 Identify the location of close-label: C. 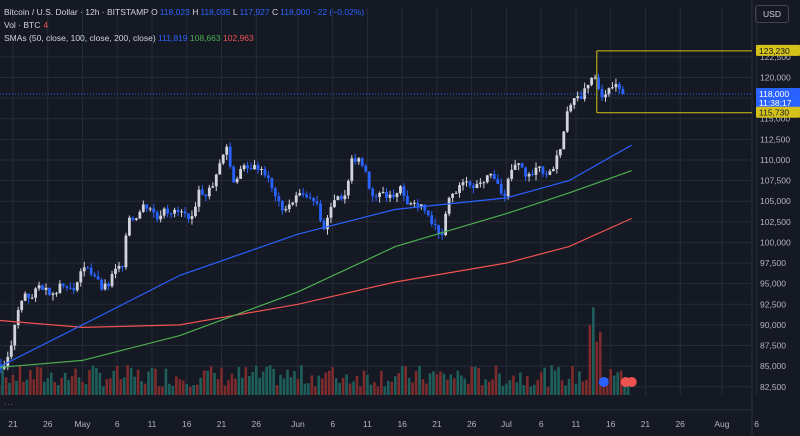
(275, 12).